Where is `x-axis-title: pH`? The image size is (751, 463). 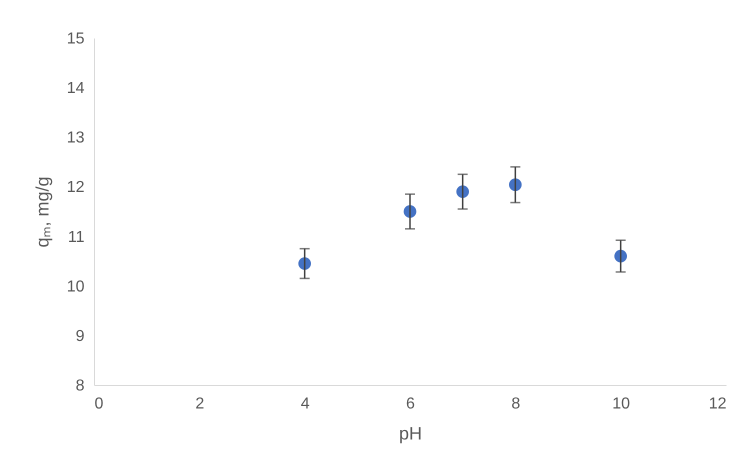 x-axis-title: pH is located at coordinates (410, 434).